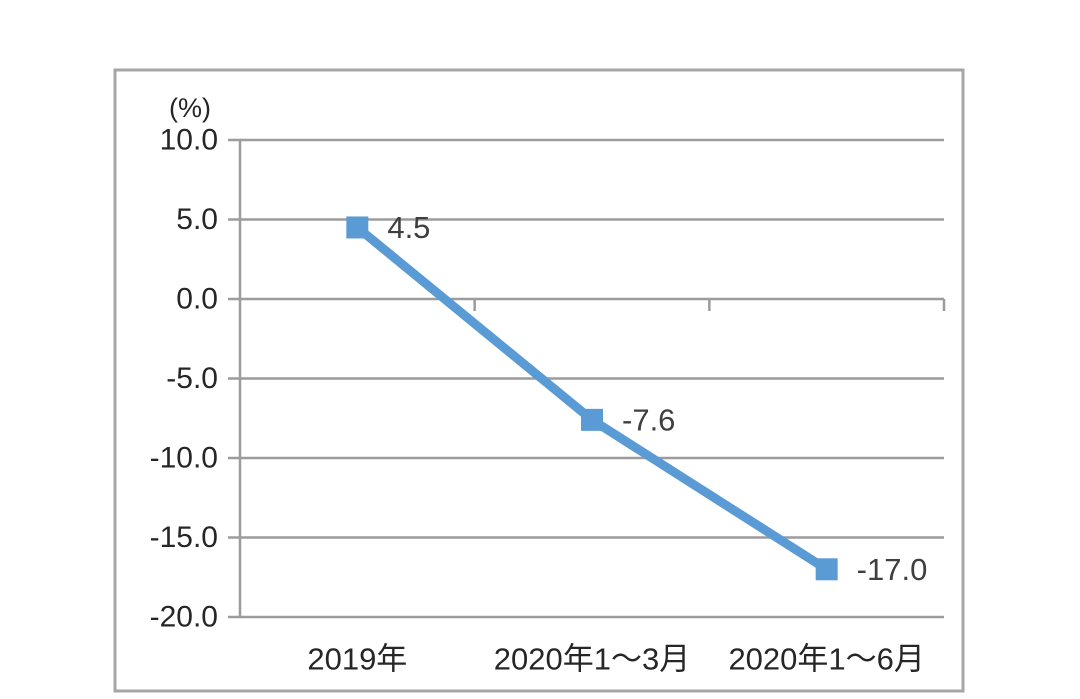 This screenshot has width=1080, height=699. Describe the element at coordinates (184, 617) in the screenshot. I see `y-axis-tick-label: -20.0` at that location.